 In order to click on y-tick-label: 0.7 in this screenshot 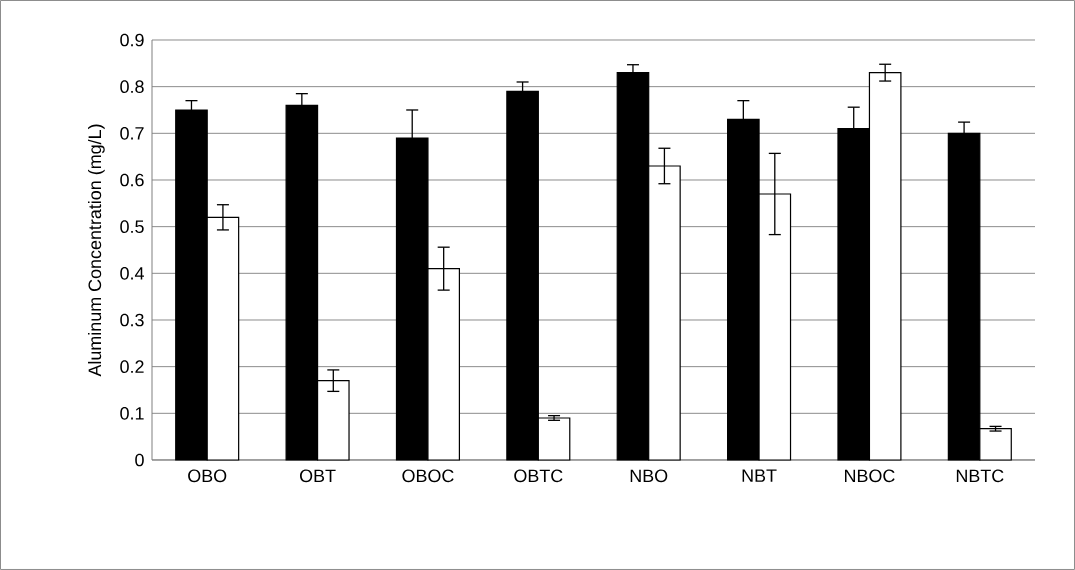, I will do `click(132, 133)`.